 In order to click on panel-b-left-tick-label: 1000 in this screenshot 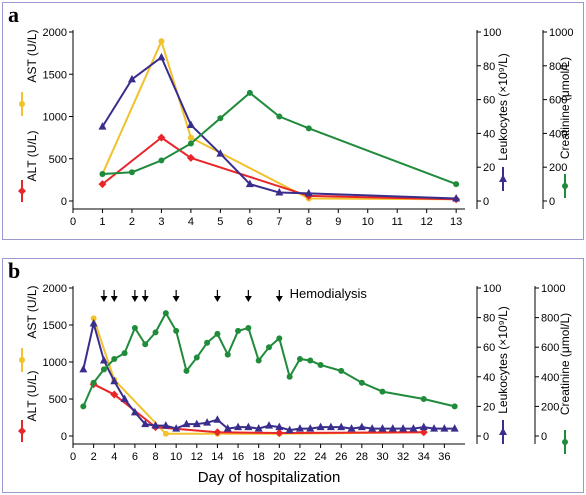, I will do `click(55, 363)`.